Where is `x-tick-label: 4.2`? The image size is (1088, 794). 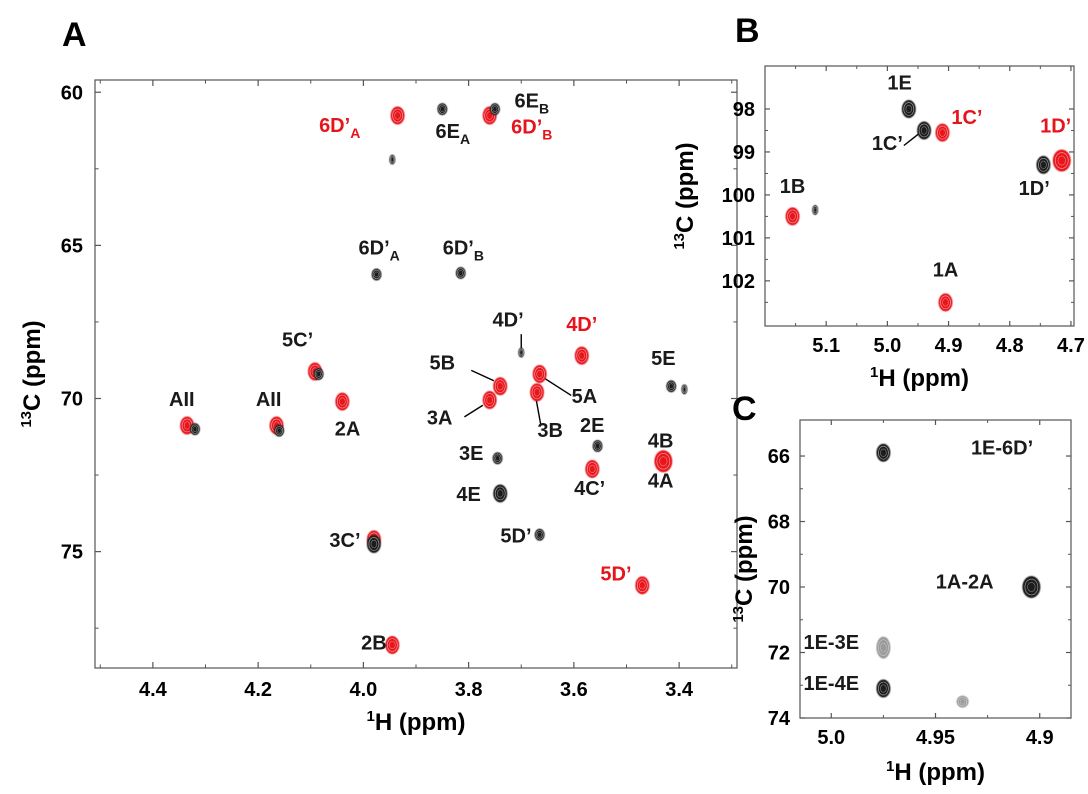
x-tick-label: 4.2 is located at coordinates (258, 690).